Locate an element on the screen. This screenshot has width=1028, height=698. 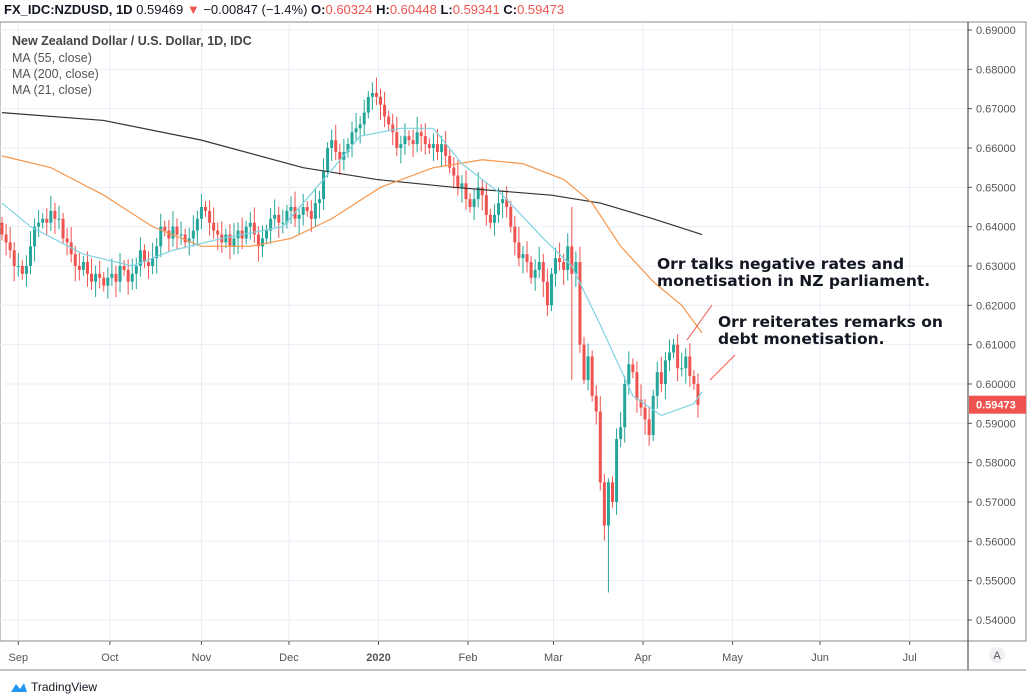
auto-scale-label: A is located at coordinates (997, 656).